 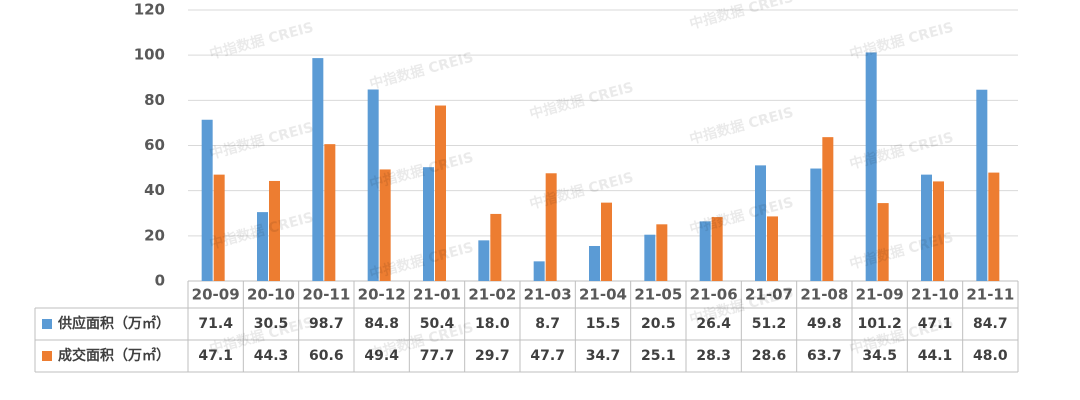 What do you see at coordinates (154, 100) in the screenshot?
I see `y-tick-label: 80` at bounding box center [154, 100].